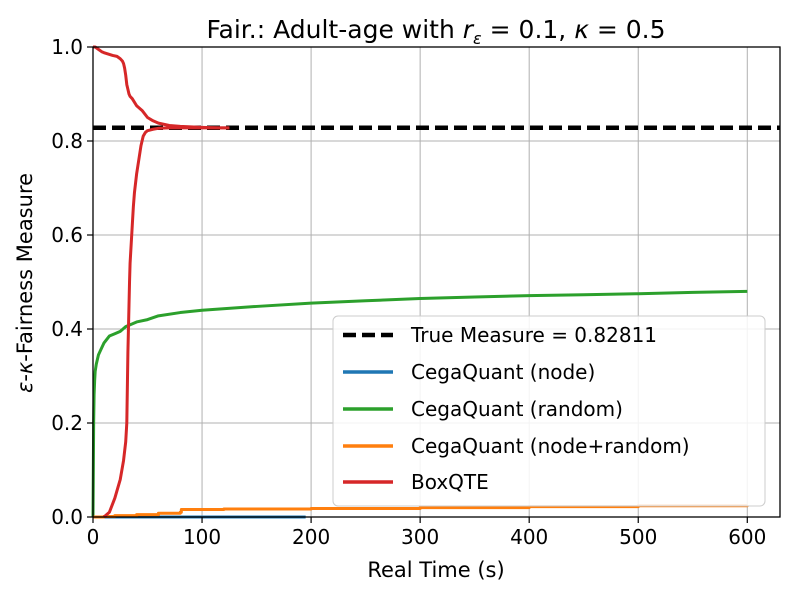  I want to click on legend-label-cegaquant-random: CegaQuant (random), so click(517, 409).